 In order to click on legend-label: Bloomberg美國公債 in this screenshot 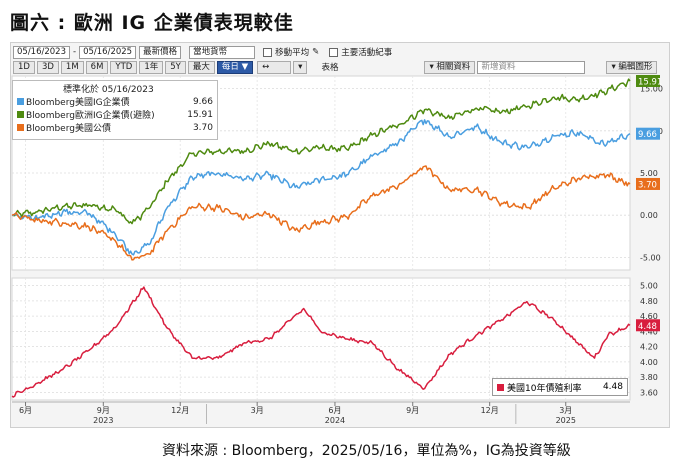, I will do `click(68, 129)`.